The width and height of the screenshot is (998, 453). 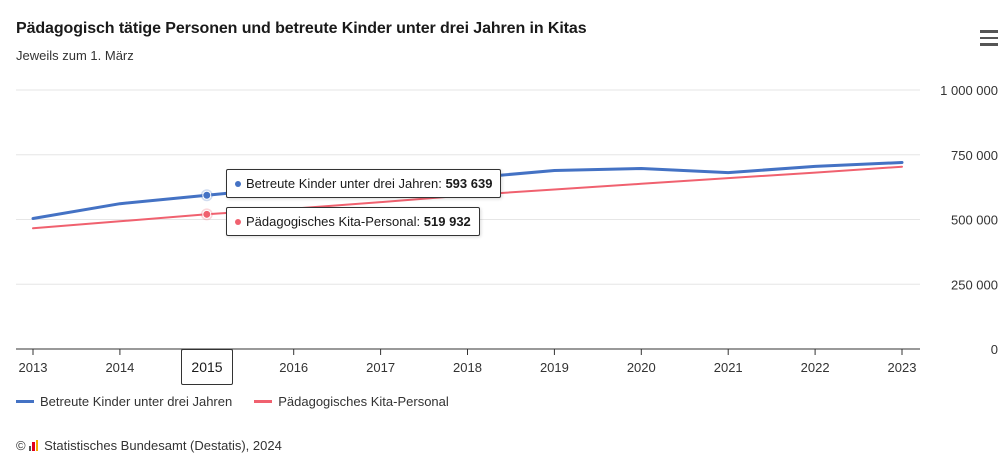 What do you see at coordinates (467, 367) in the screenshot?
I see `x-tick-label: 2018` at bounding box center [467, 367].